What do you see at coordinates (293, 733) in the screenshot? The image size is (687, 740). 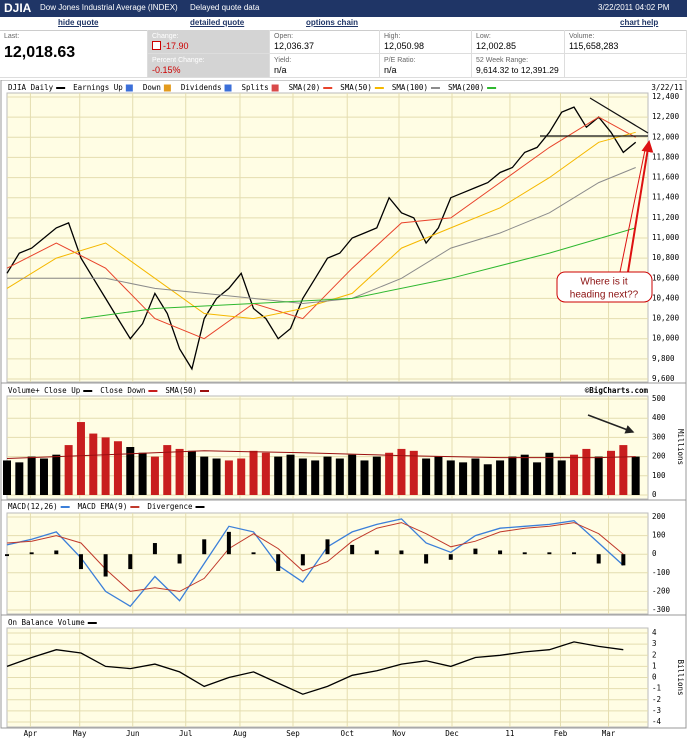 I see `x-tick-label: Sep` at bounding box center [293, 733].